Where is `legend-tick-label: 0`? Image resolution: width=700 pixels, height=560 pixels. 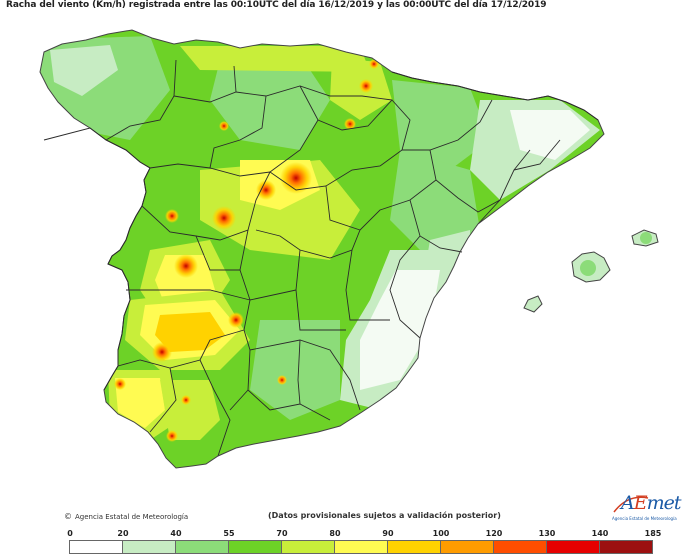 legend-tick-label: 0 is located at coordinates (70, 533).